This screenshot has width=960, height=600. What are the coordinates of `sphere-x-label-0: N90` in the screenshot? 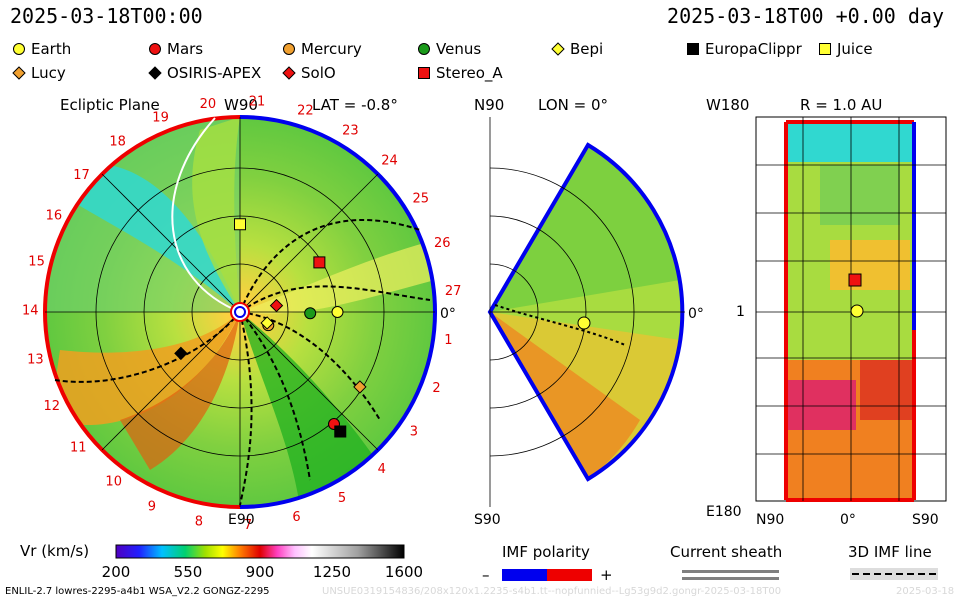 It's located at (770, 520).